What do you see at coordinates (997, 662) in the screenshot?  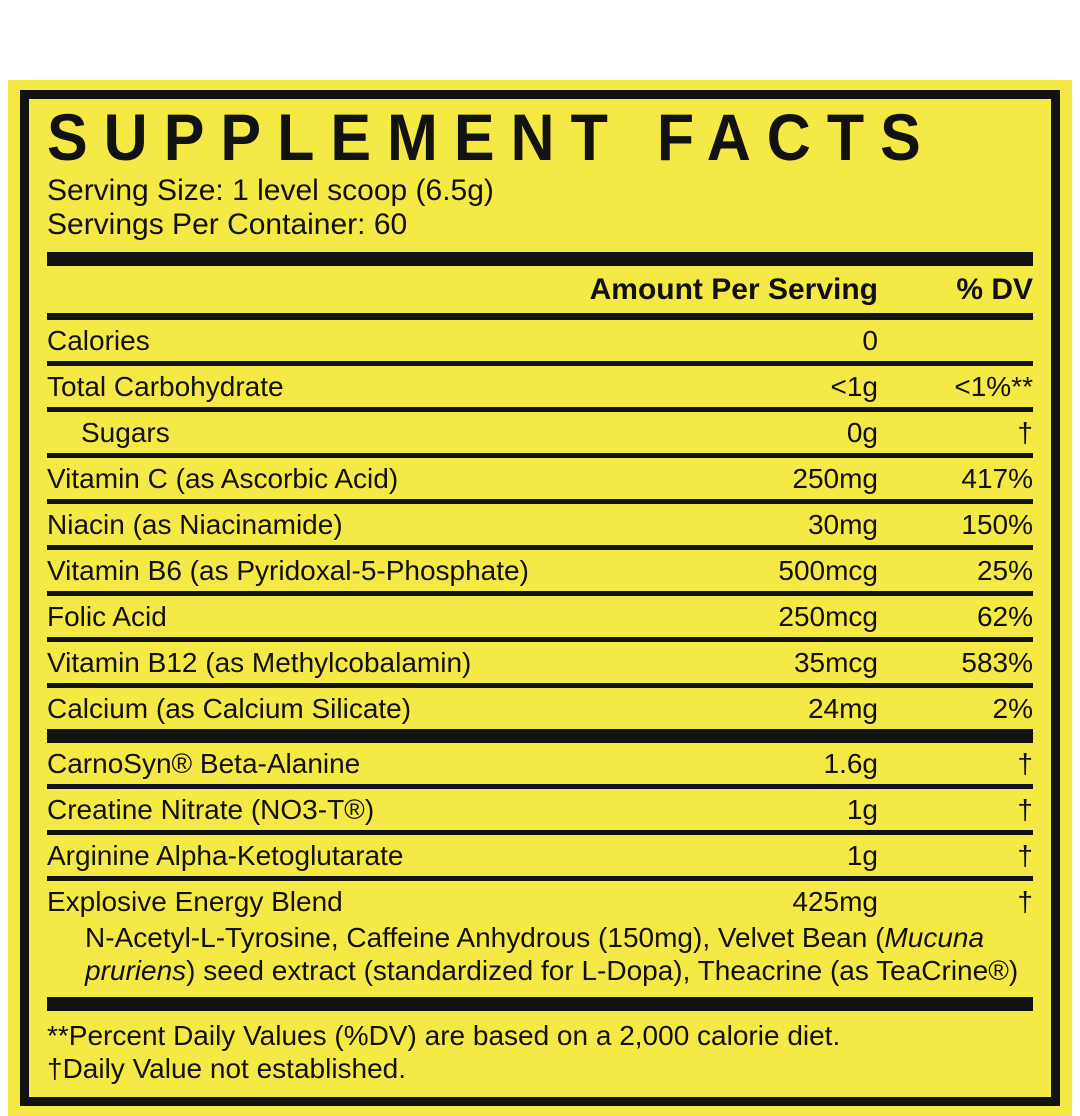 I see `nutrient-dv: 583%` at bounding box center [997, 662].